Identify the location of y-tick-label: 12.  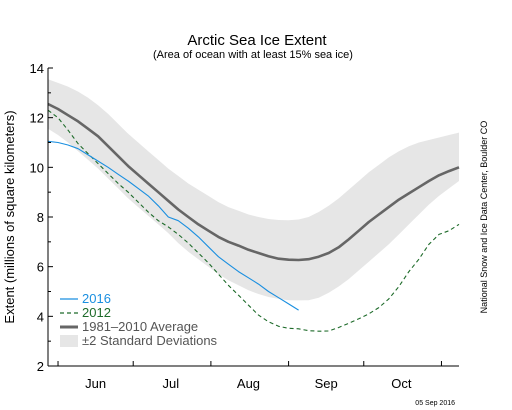
(37, 118).